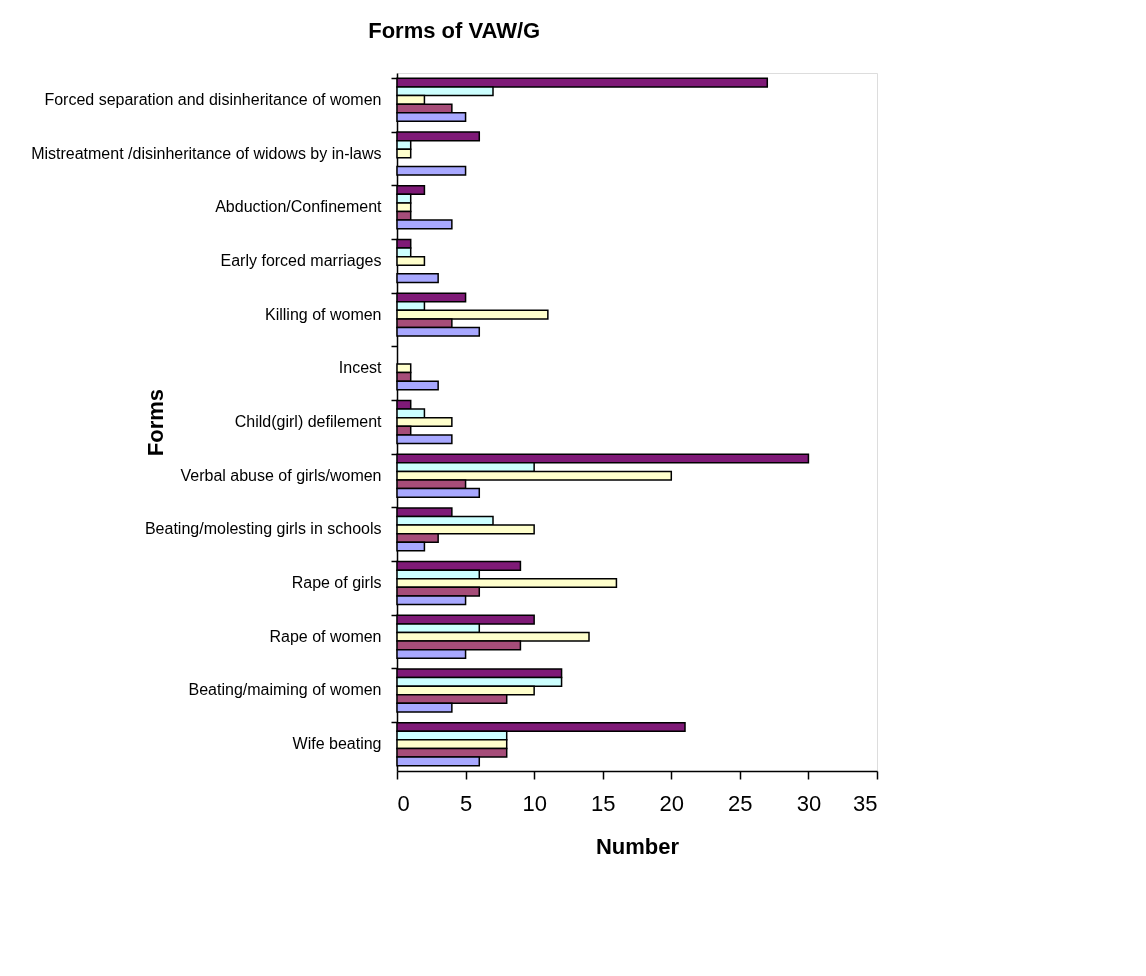  I want to click on y-tick-label: Forced separation and disinheritance of women, so click(213, 99).